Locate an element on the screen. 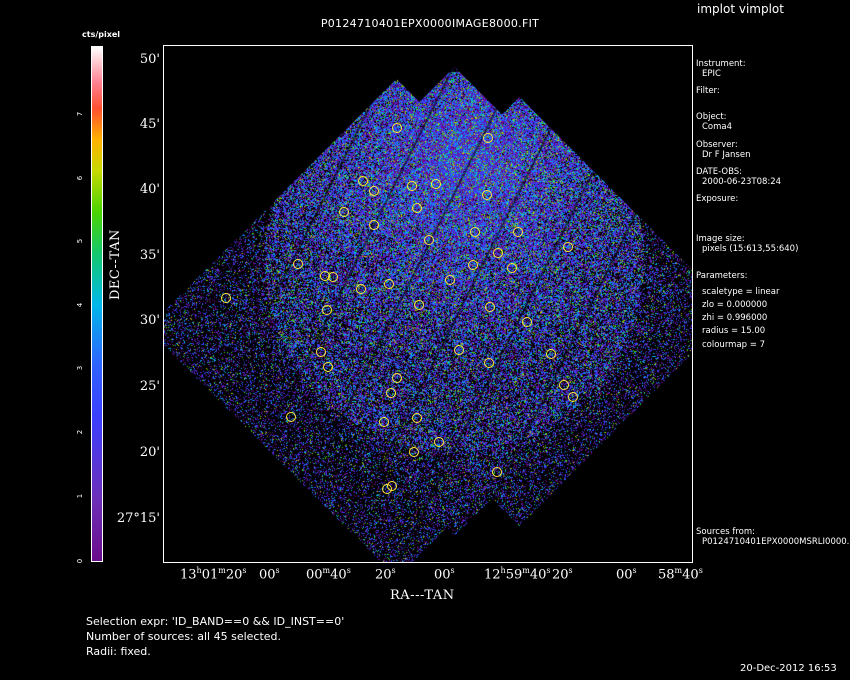 The width and height of the screenshot is (850, 680). param-zhi: zhi = 0.996000 is located at coordinates (735, 318).